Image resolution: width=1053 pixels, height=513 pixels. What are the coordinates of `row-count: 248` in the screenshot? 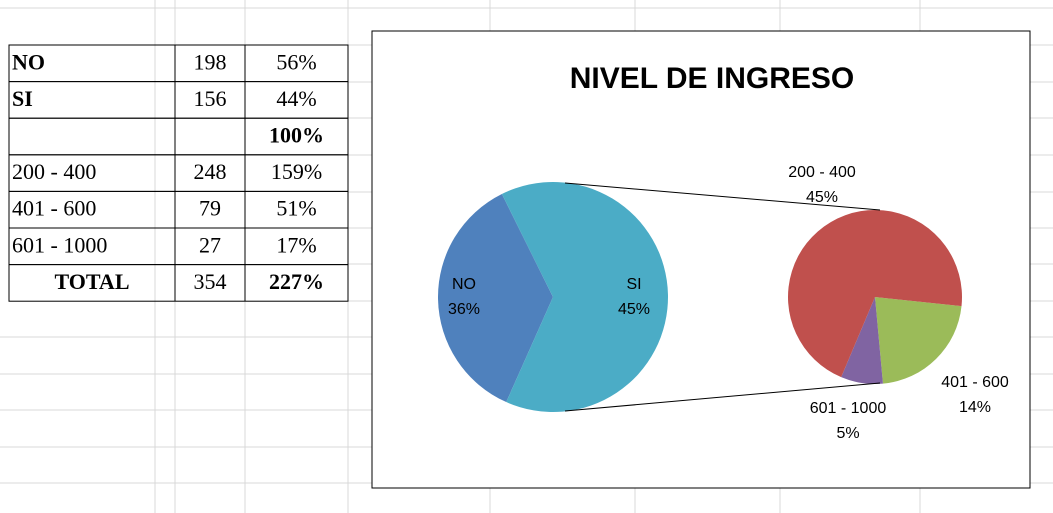 It's located at (210, 171).